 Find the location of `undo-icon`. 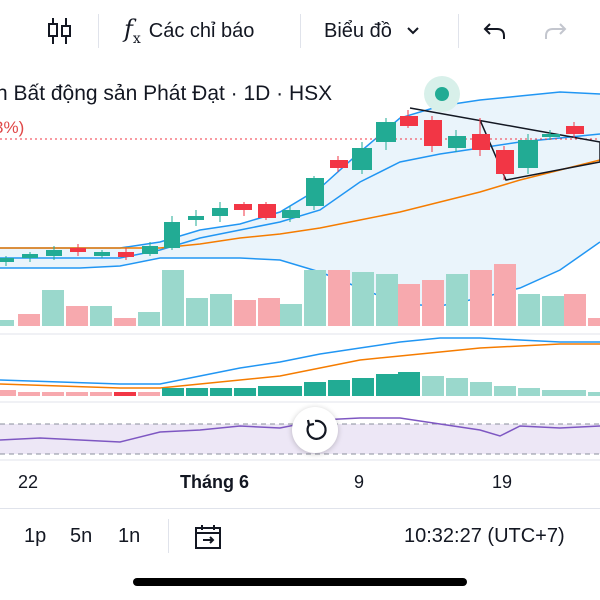

undo-icon is located at coordinates (494, 31).